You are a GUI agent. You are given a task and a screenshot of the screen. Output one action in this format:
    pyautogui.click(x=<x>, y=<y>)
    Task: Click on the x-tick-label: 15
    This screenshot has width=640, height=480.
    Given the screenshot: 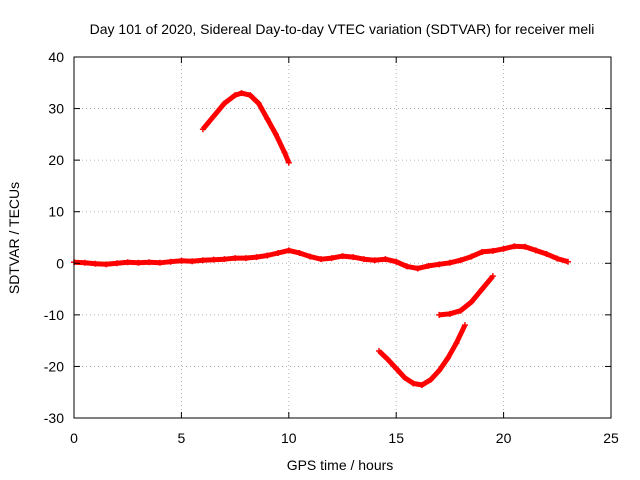 What is the action you would take?
    pyautogui.click(x=396, y=438)
    